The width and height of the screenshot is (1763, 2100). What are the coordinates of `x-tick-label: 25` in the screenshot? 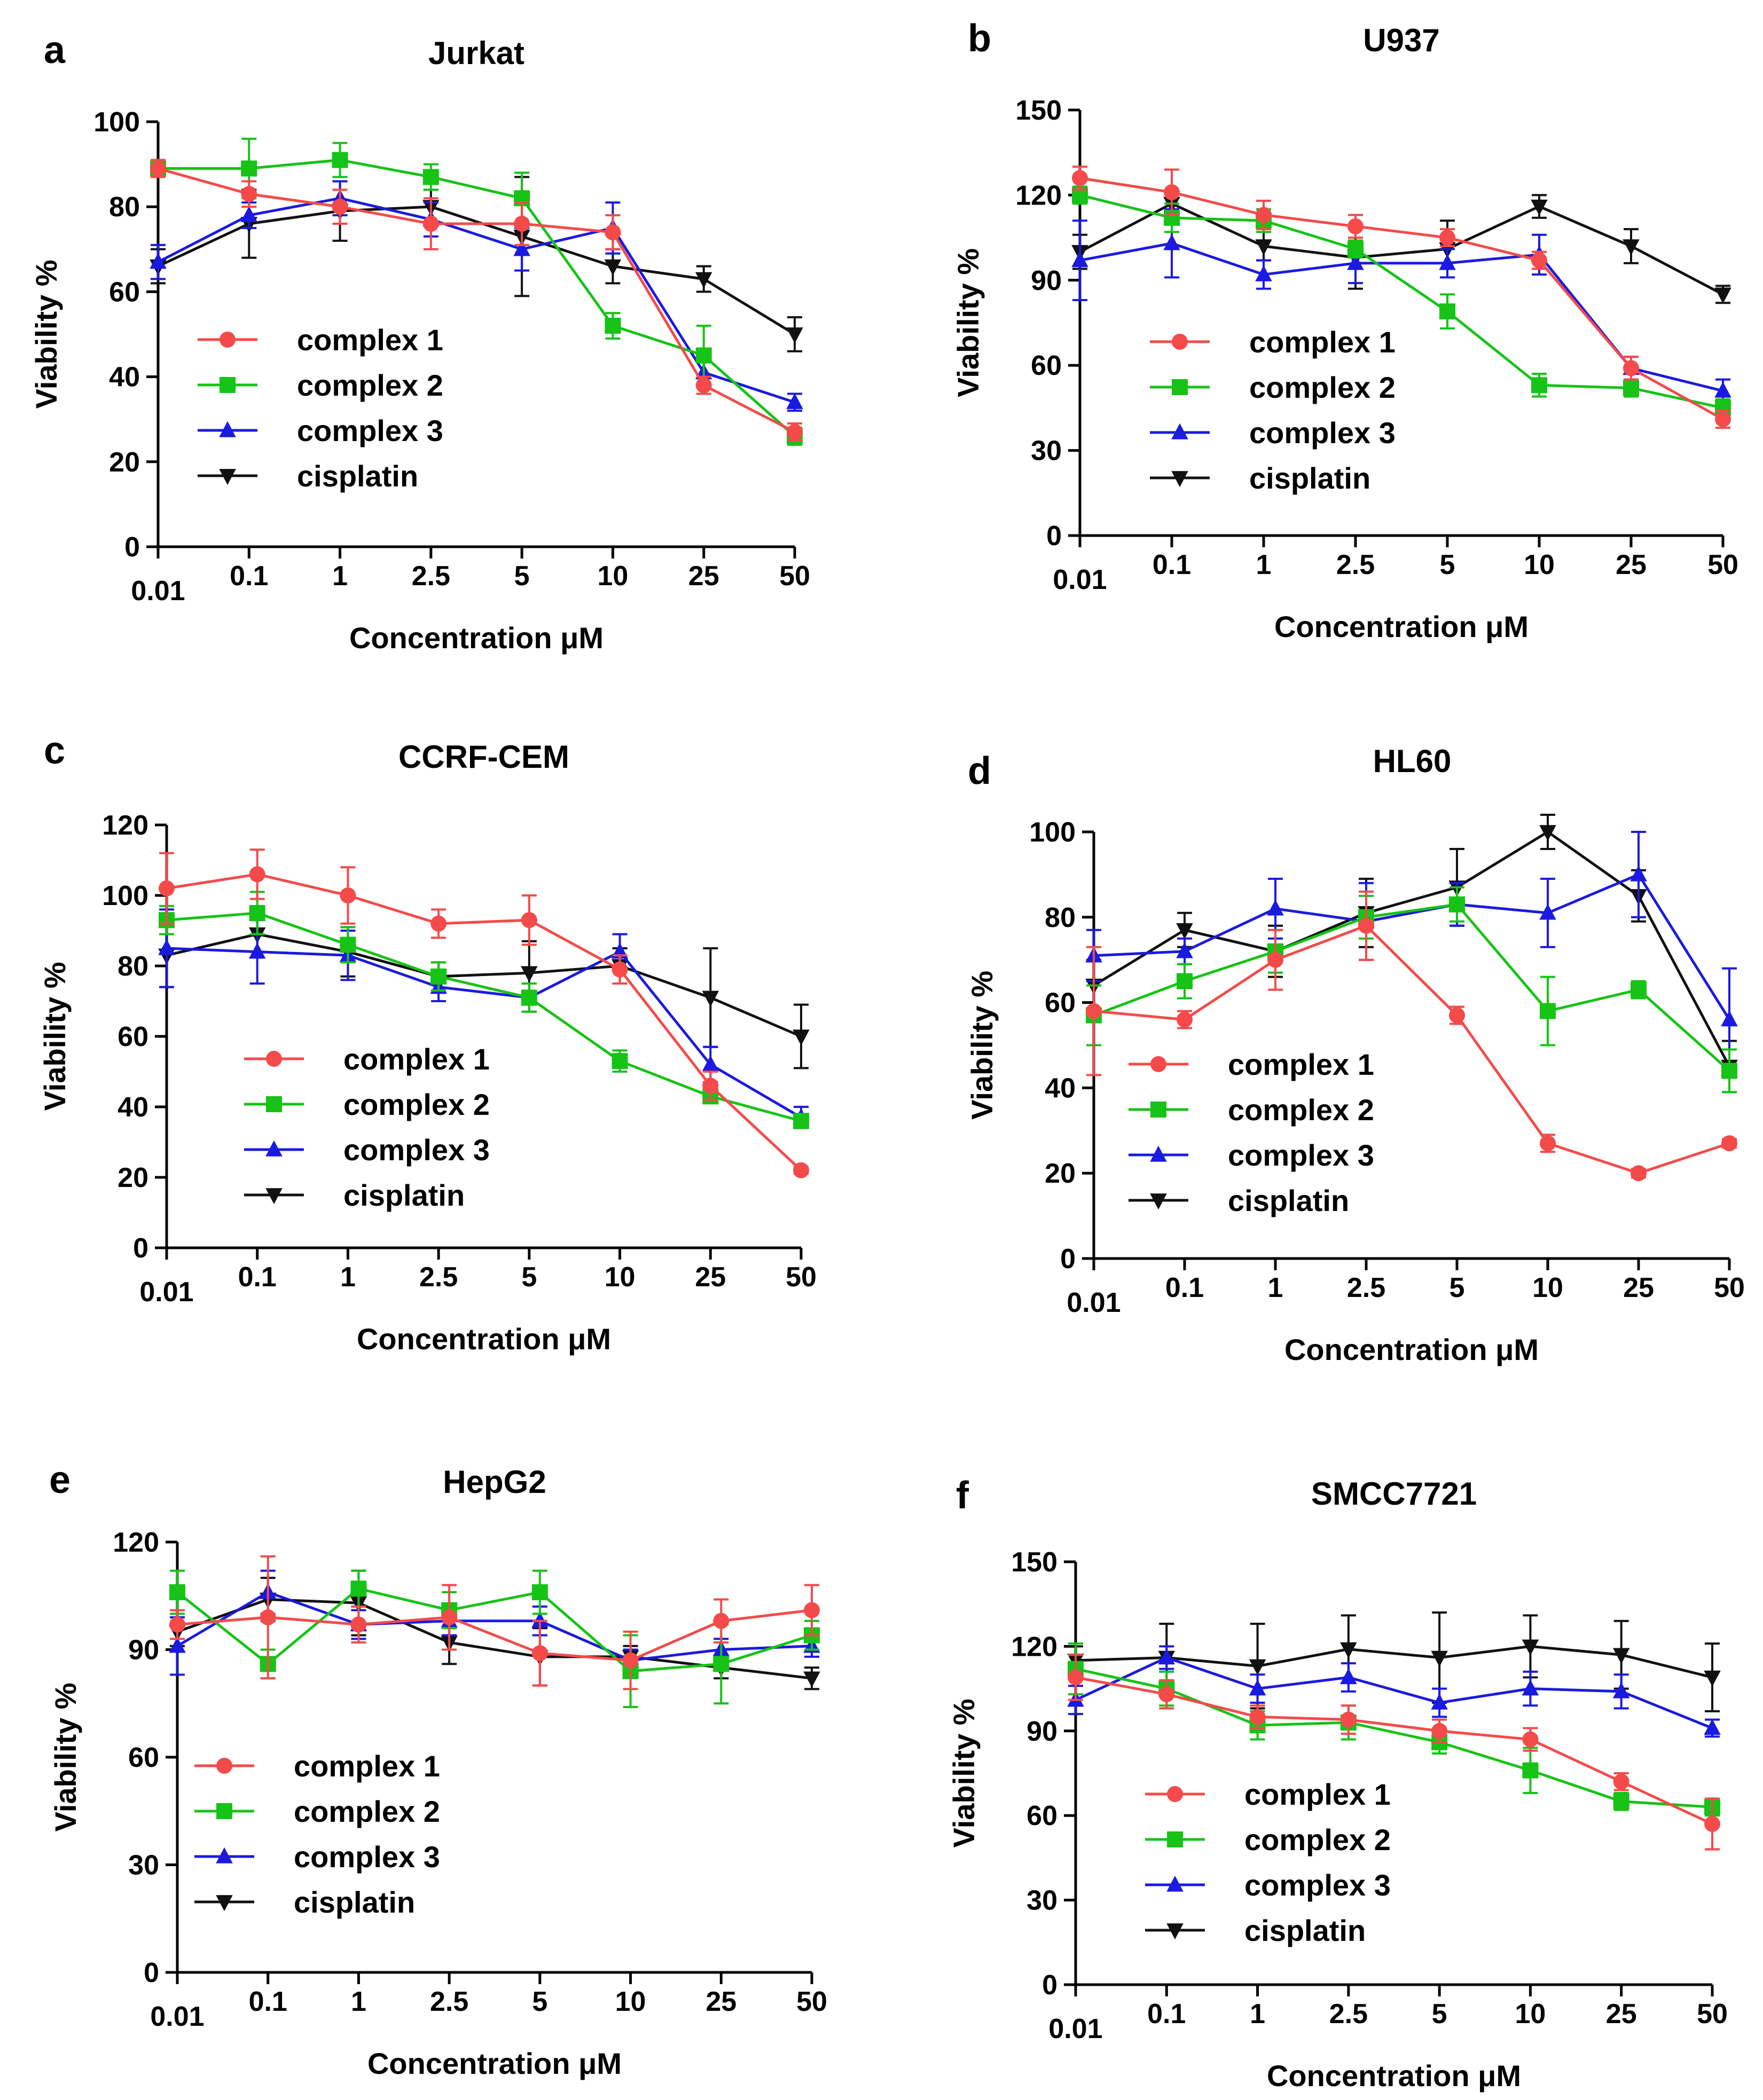 It's located at (721, 2001).